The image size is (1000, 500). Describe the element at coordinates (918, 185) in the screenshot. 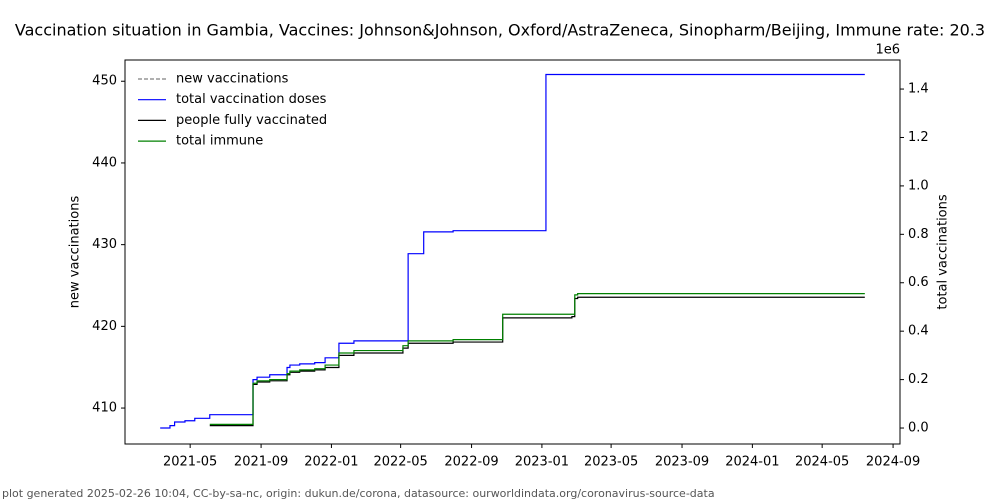

I see `y2-tick-label: 1.0` at that location.